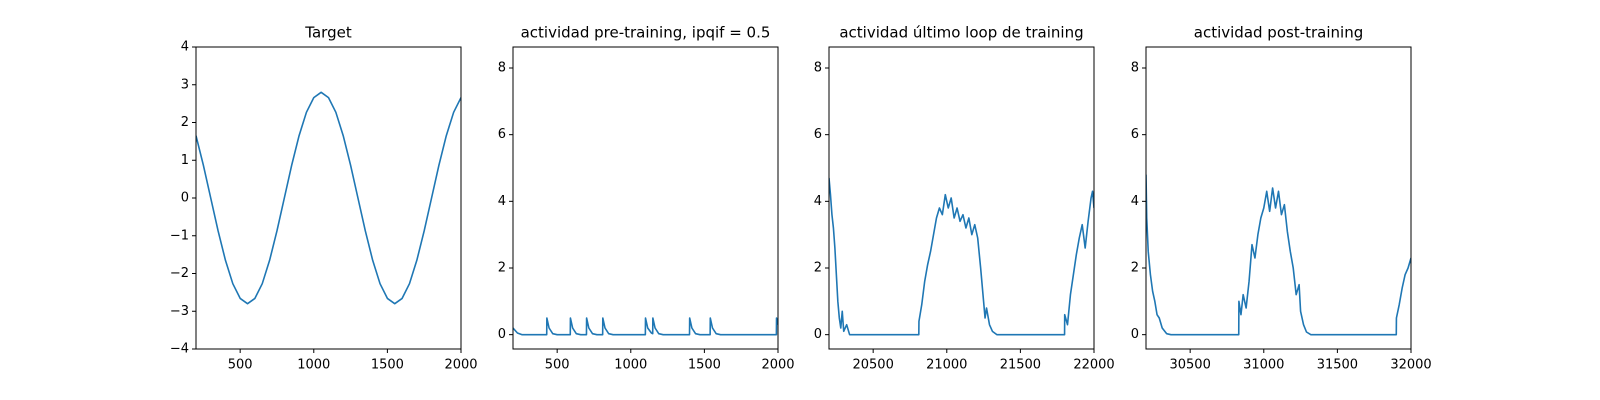 The image size is (1600, 400). Describe the element at coordinates (1189, 365) in the screenshot. I see `x-tick-label: 30500` at that location.